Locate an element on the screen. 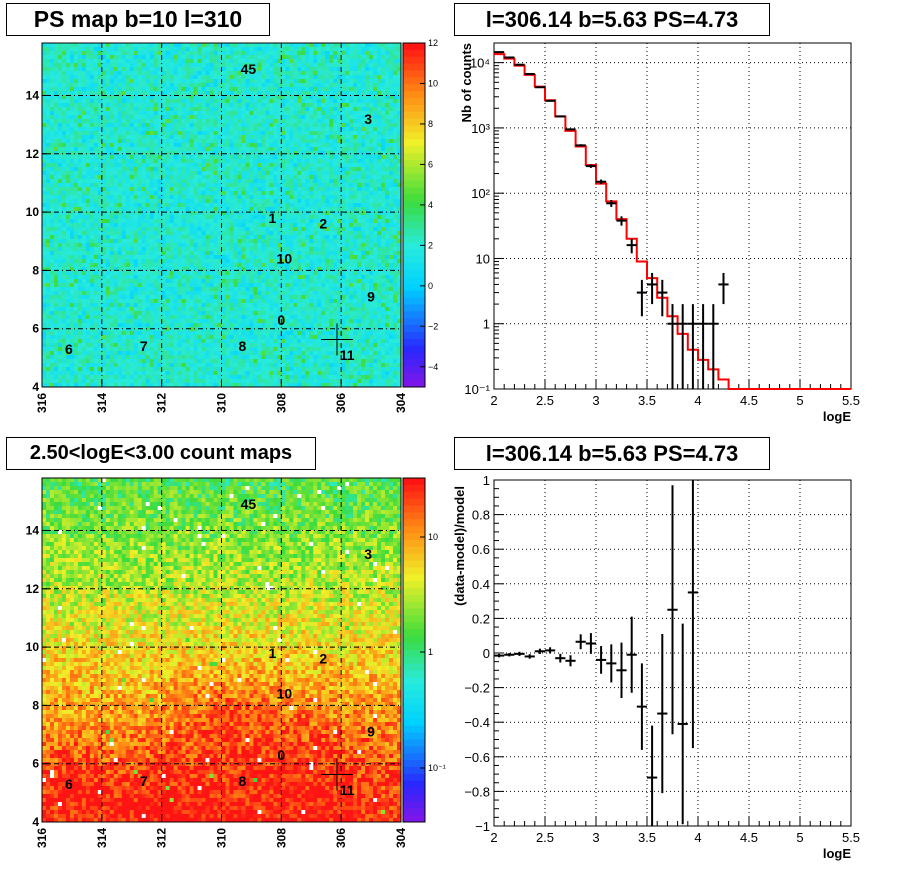 This screenshot has width=898, height=876. y-tick-label: 10⁻¹ is located at coordinates (477, 389).